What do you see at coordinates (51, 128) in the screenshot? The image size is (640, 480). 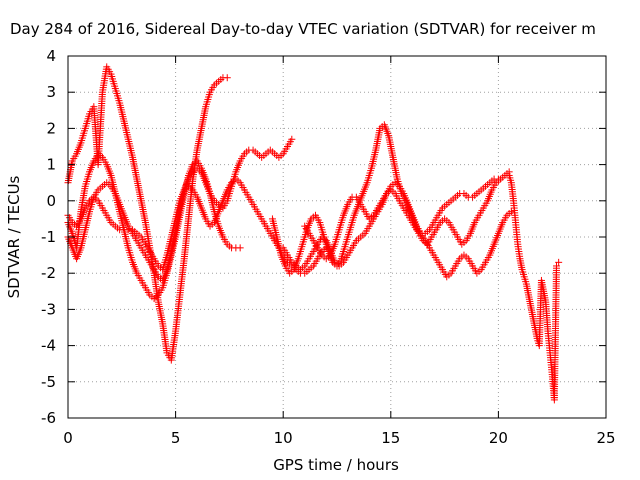 I see `y-tick-label: 2` at bounding box center [51, 128].